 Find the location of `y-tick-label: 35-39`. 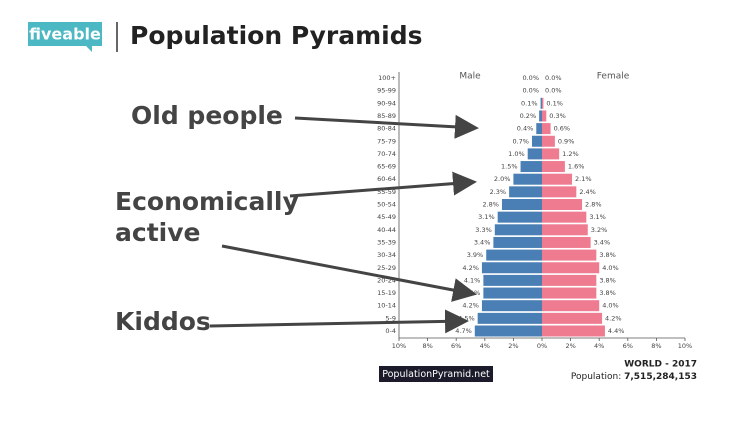

y-tick-label: 35-39 is located at coordinates (386, 242).